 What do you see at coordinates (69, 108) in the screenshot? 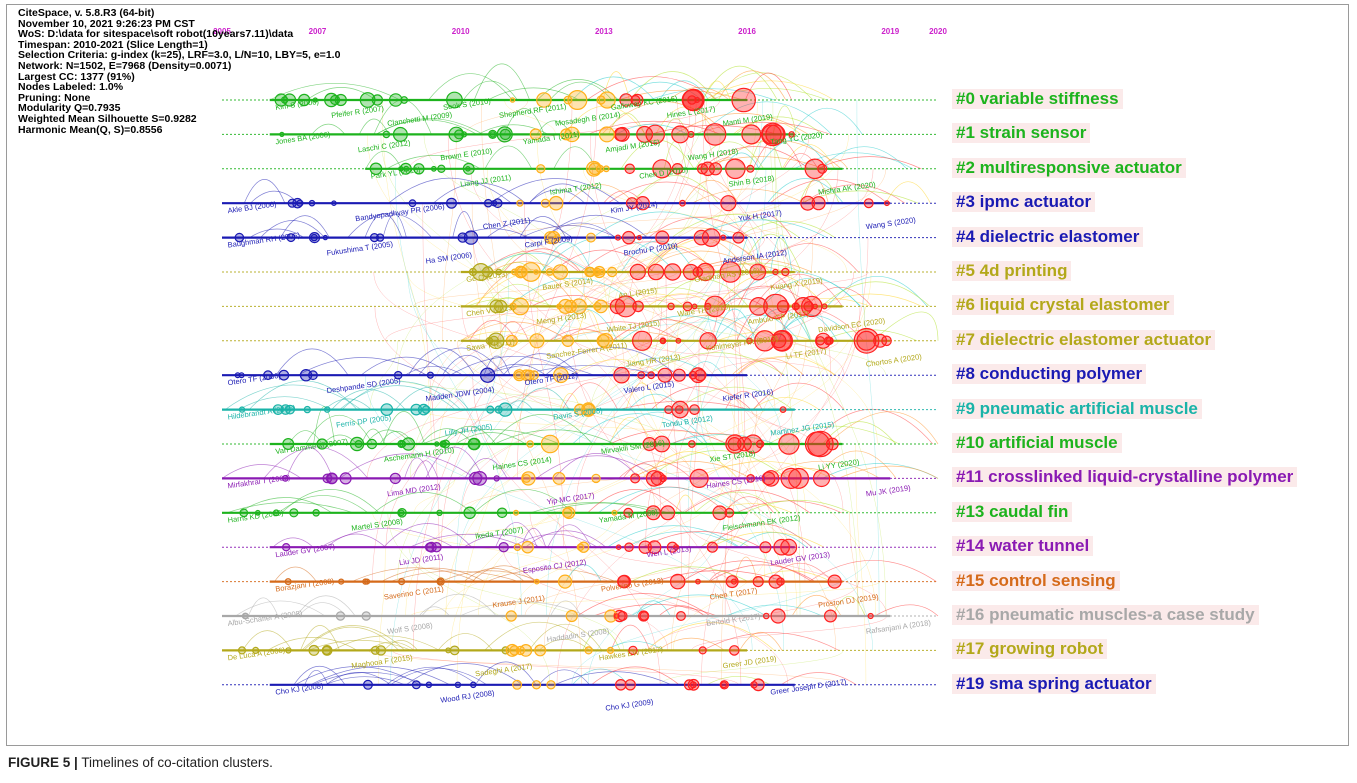
I see `metadata-line: Modularity Q=0.7935` at bounding box center [69, 108].